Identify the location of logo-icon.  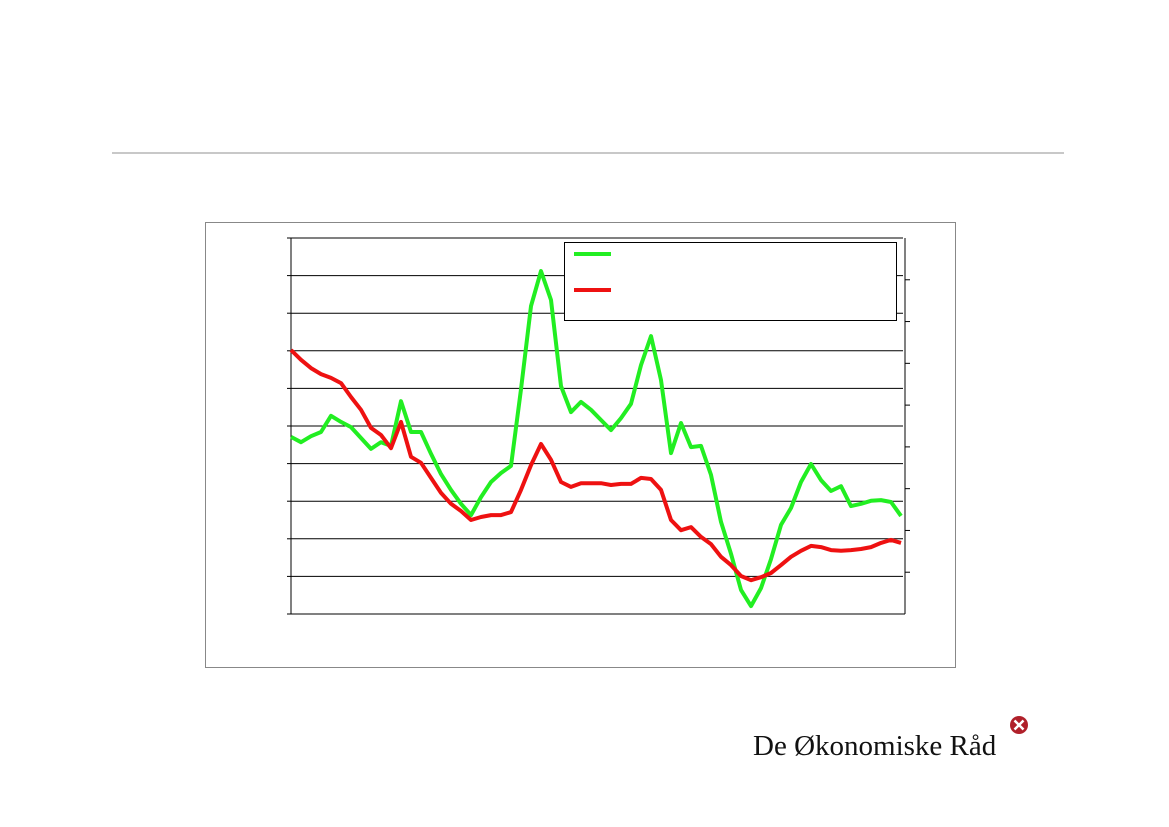
(1019, 725).